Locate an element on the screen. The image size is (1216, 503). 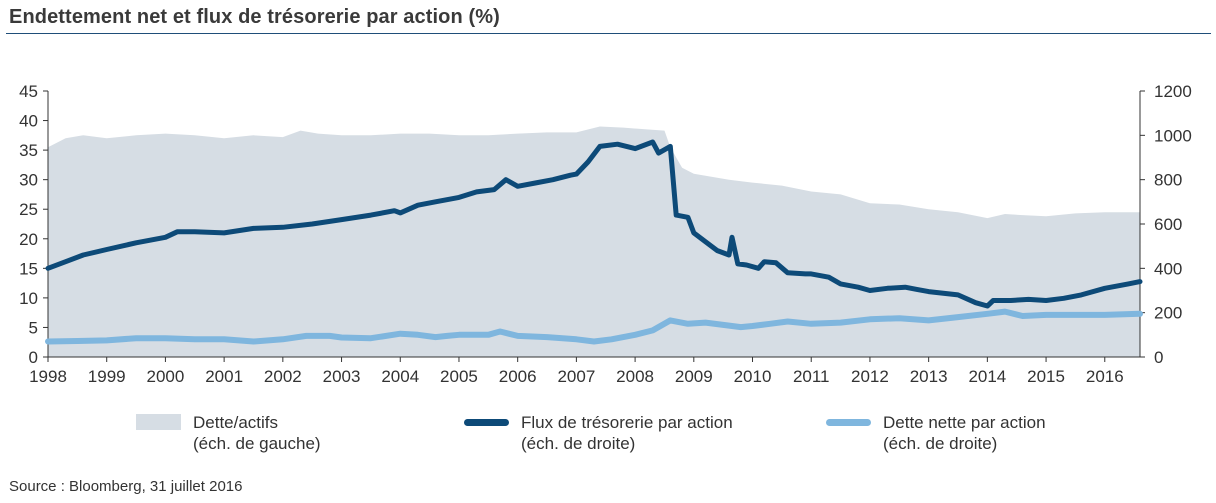
y-right-tick-label: 600 is located at coordinates (1168, 224).